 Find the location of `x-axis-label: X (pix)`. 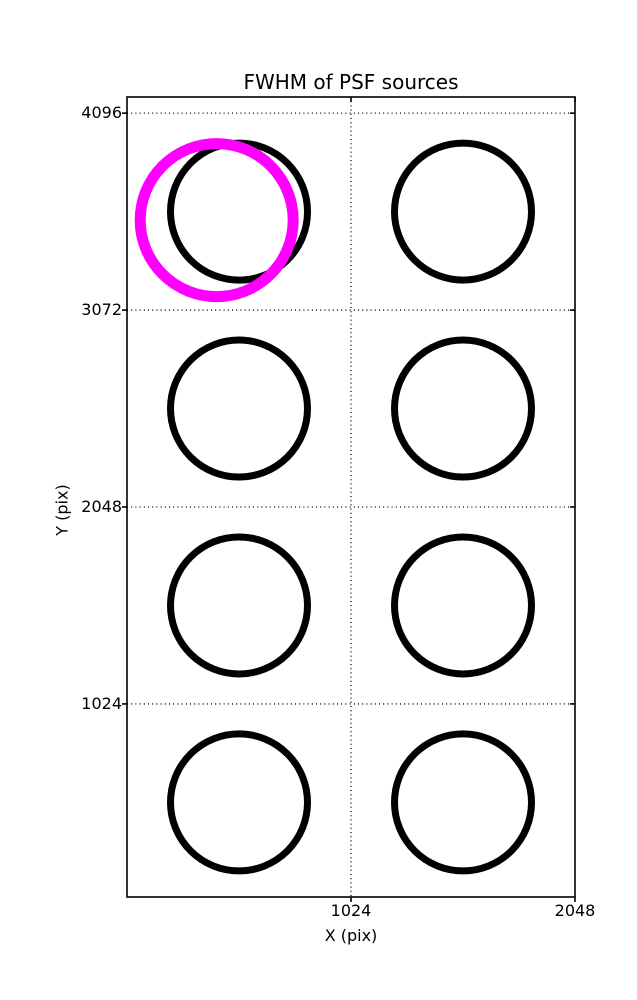

x-axis-label: X (pix) is located at coordinates (351, 935).